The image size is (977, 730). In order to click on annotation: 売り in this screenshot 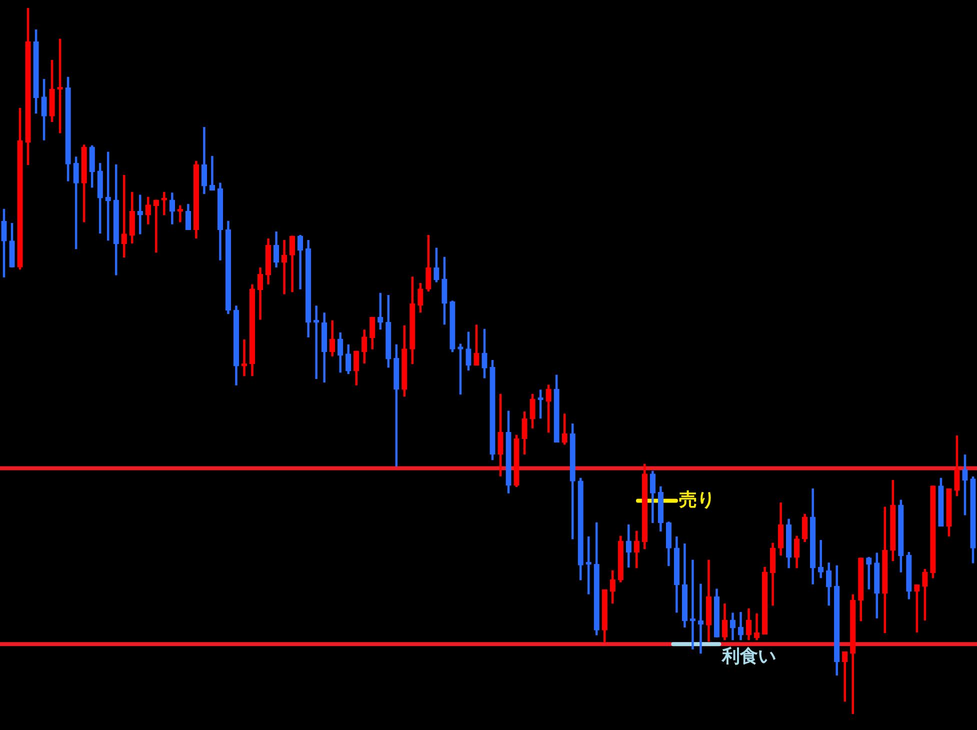, I will do `click(696, 499)`.